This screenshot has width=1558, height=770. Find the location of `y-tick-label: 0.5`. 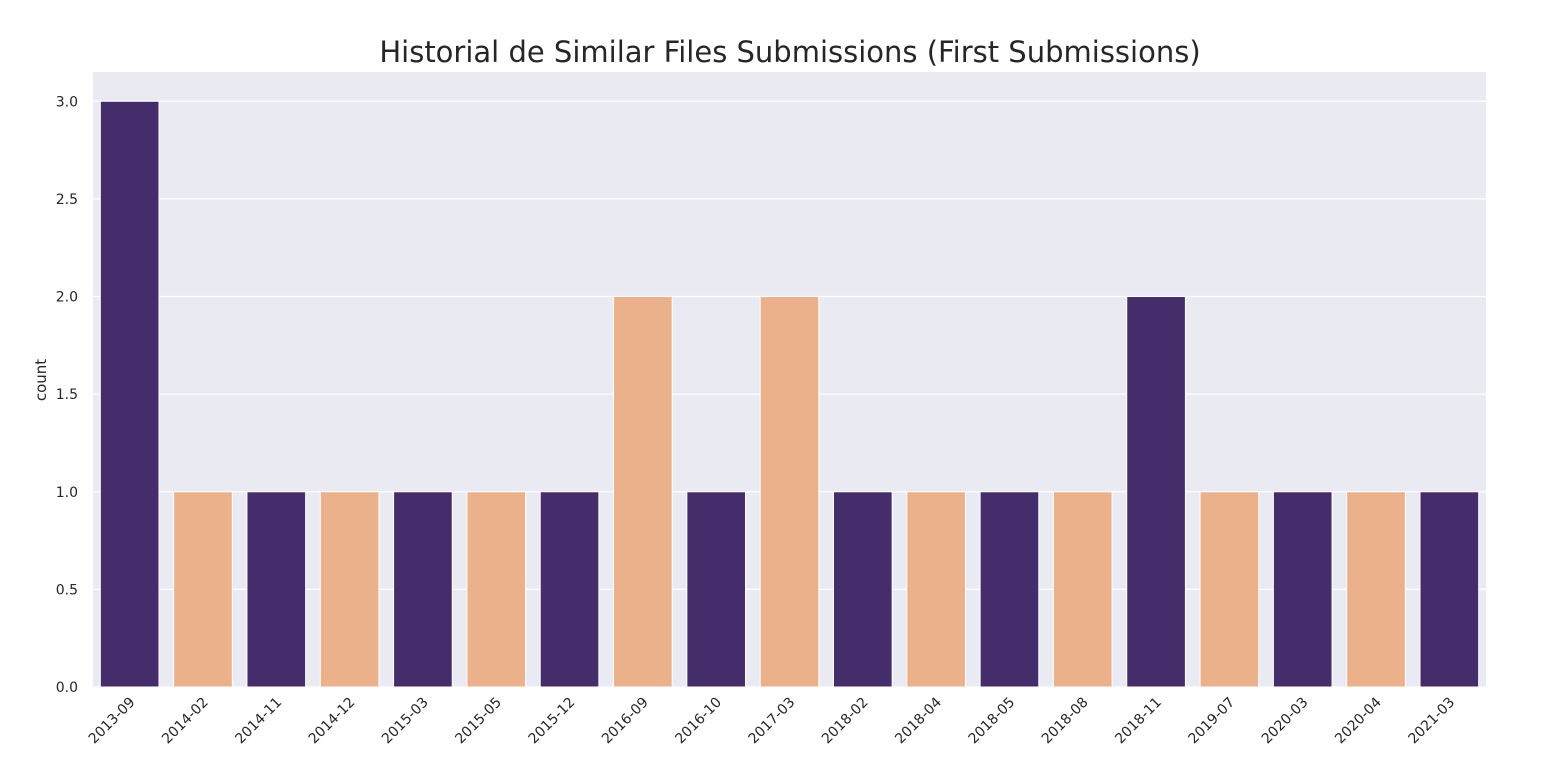

y-tick-label: 0.5 is located at coordinates (67, 590).